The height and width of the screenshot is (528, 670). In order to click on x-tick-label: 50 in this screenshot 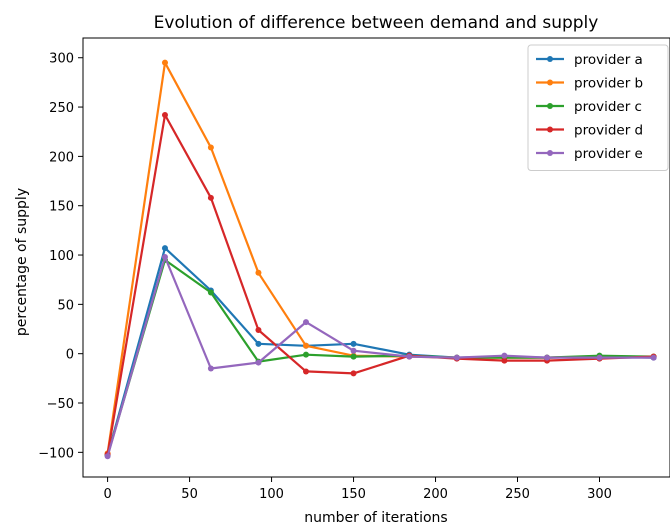, I will do `click(189, 494)`.